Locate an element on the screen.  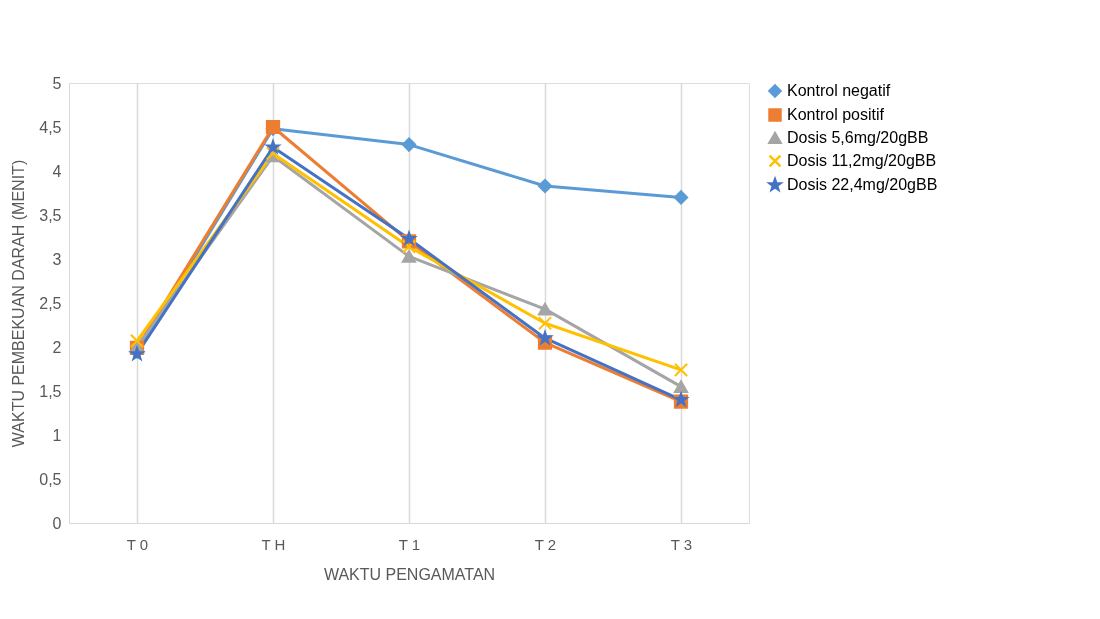
y-axis-title: WAKTU PEMBEKUAN DARAH (MENIT) is located at coordinates (19, 303).